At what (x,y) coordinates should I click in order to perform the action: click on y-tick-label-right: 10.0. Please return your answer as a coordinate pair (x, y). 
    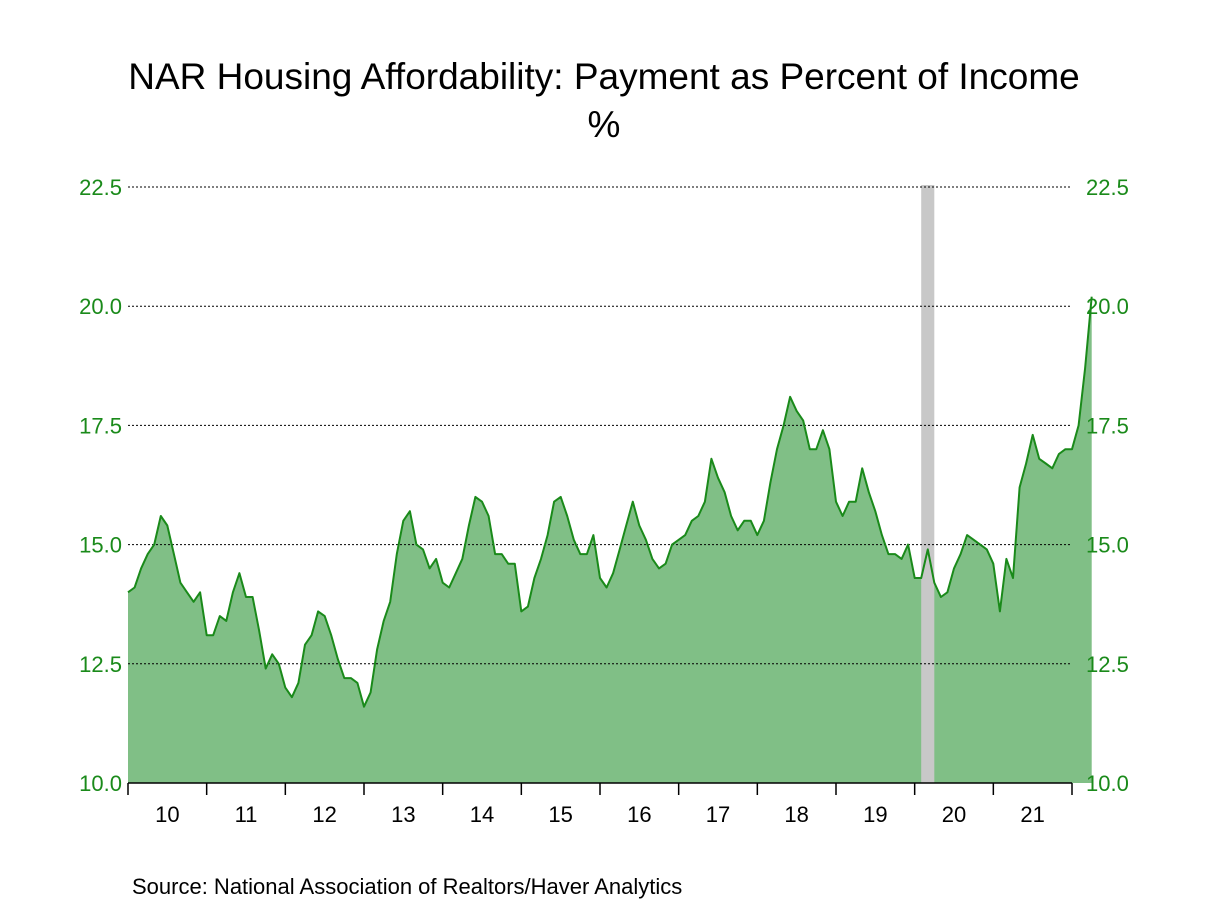
    Looking at the image, I should click on (1107, 783).